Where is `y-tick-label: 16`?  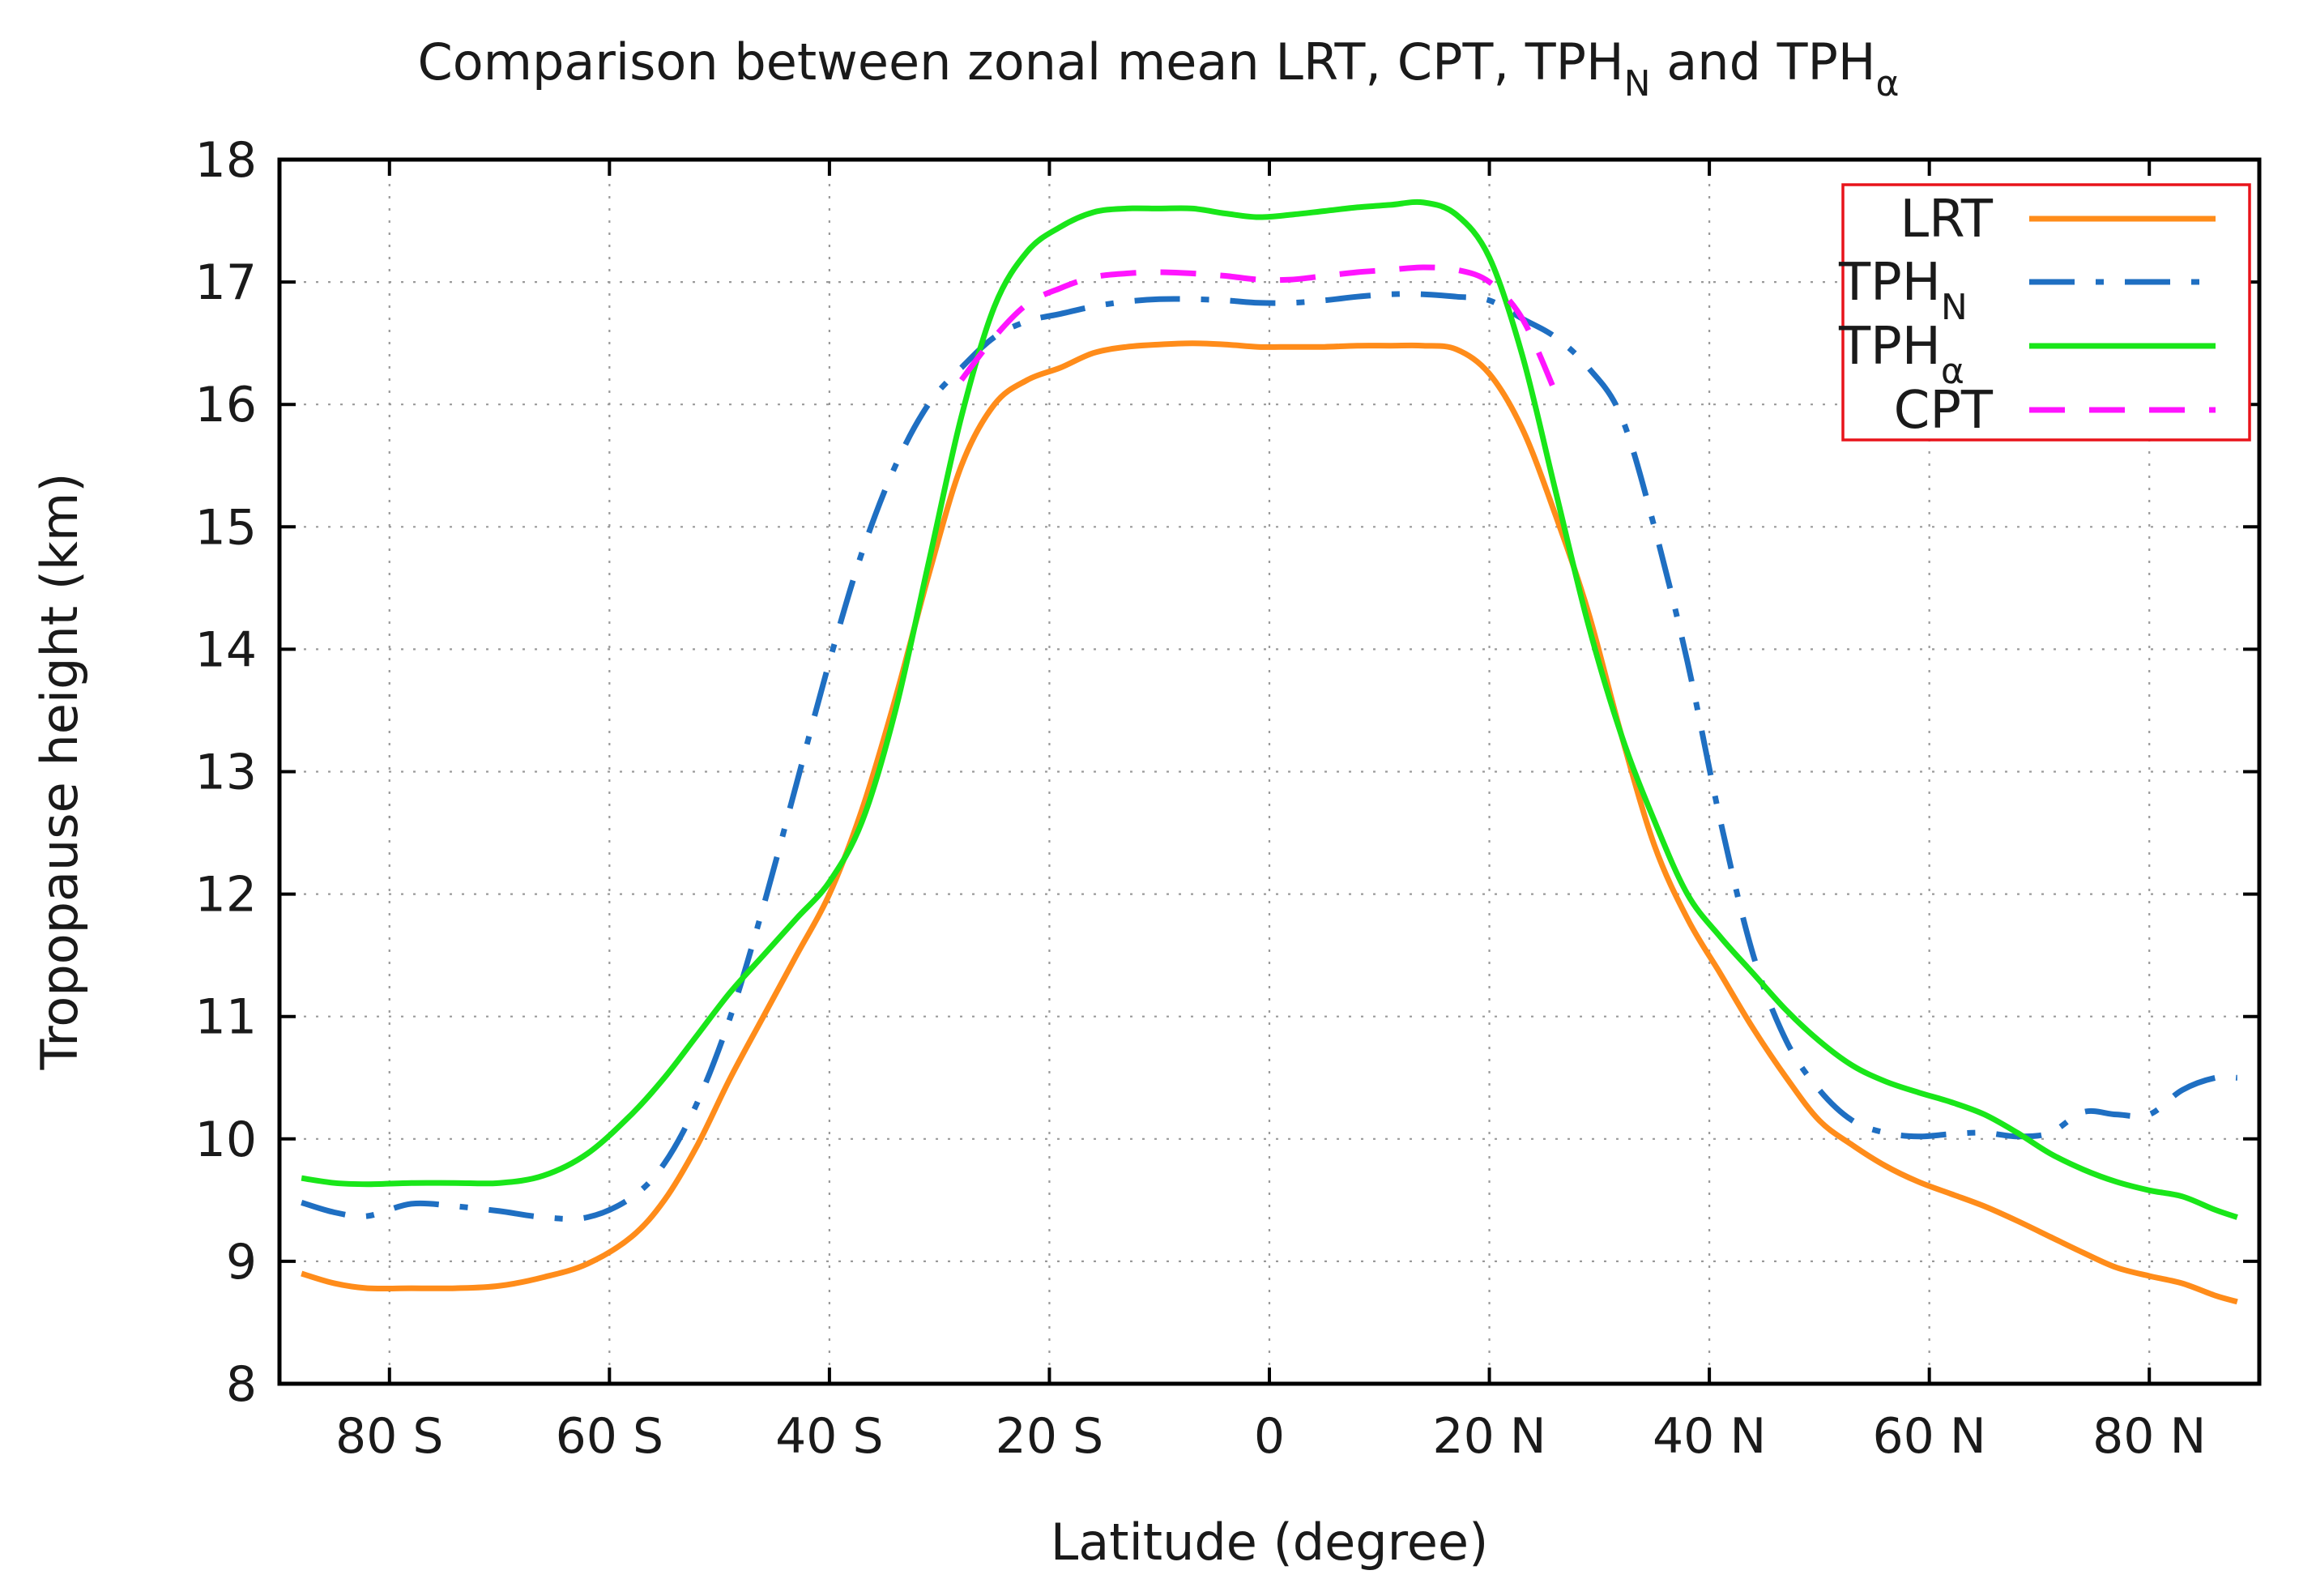
y-tick-label: 16 is located at coordinates (226, 405).